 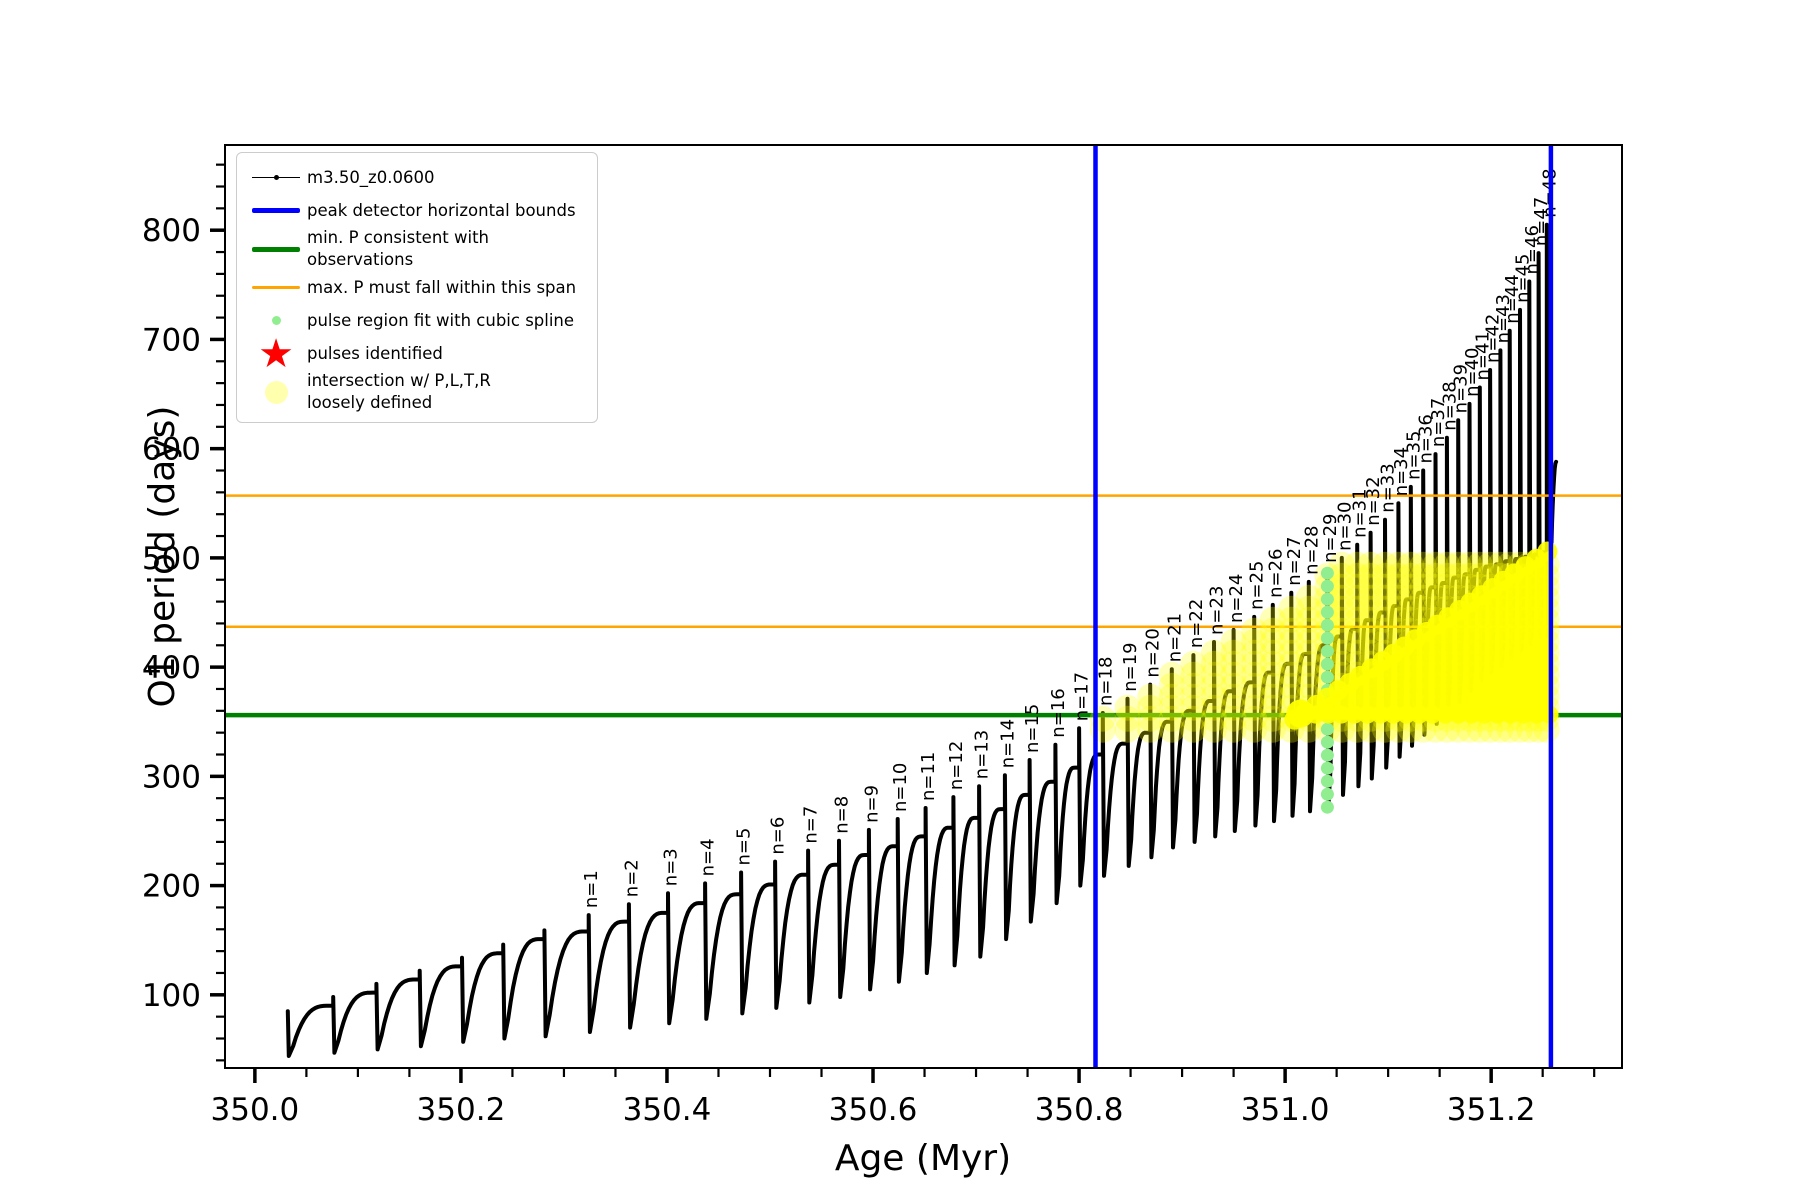 What do you see at coordinates (667, 1110) in the screenshot?
I see `x-tick-label: 350.4` at bounding box center [667, 1110].